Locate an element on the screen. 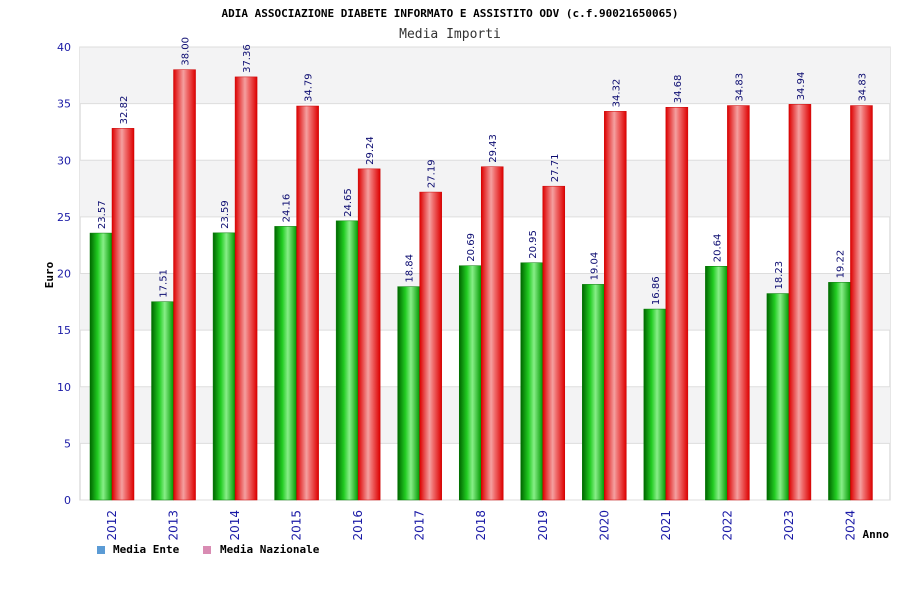 Image resolution: width=900 pixels, height=600 pixels. bar-media-nazionale-2018 is located at coordinates (492, 333).